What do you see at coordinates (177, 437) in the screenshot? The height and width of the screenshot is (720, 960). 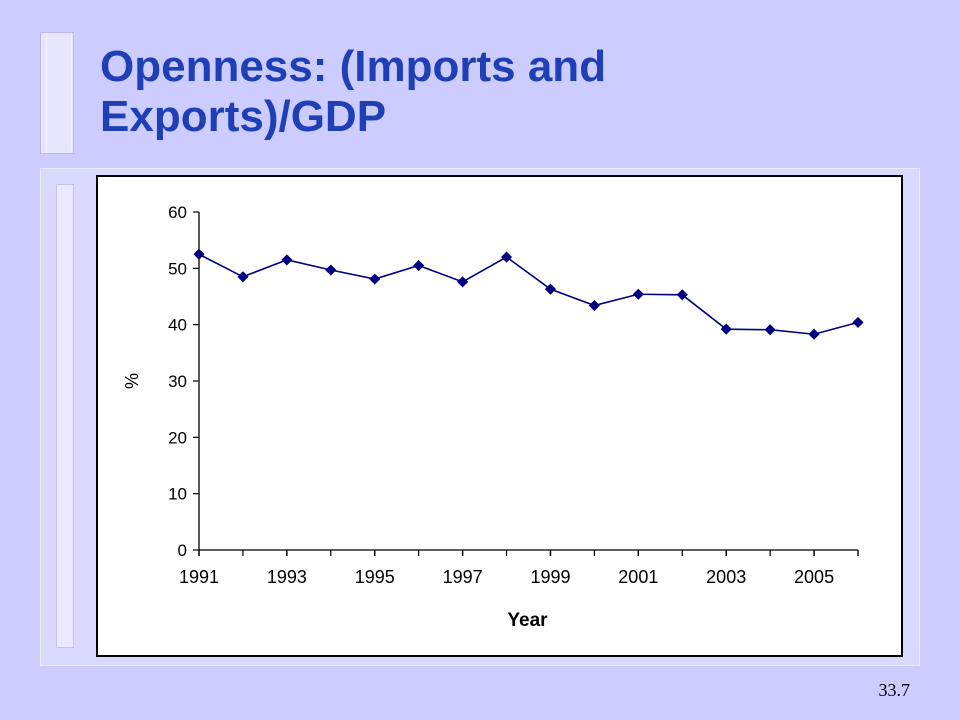 I see `y-tick-label: 20` at bounding box center [177, 437].